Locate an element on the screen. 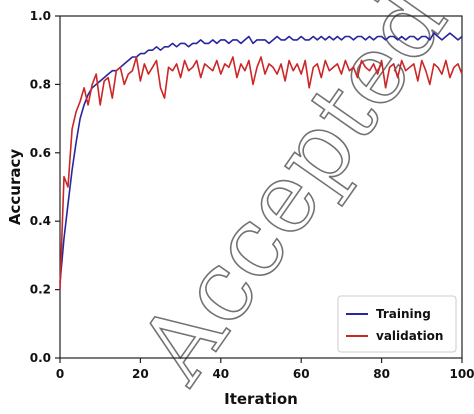  y-tick-label: 0.6 is located at coordinates (40, 153).